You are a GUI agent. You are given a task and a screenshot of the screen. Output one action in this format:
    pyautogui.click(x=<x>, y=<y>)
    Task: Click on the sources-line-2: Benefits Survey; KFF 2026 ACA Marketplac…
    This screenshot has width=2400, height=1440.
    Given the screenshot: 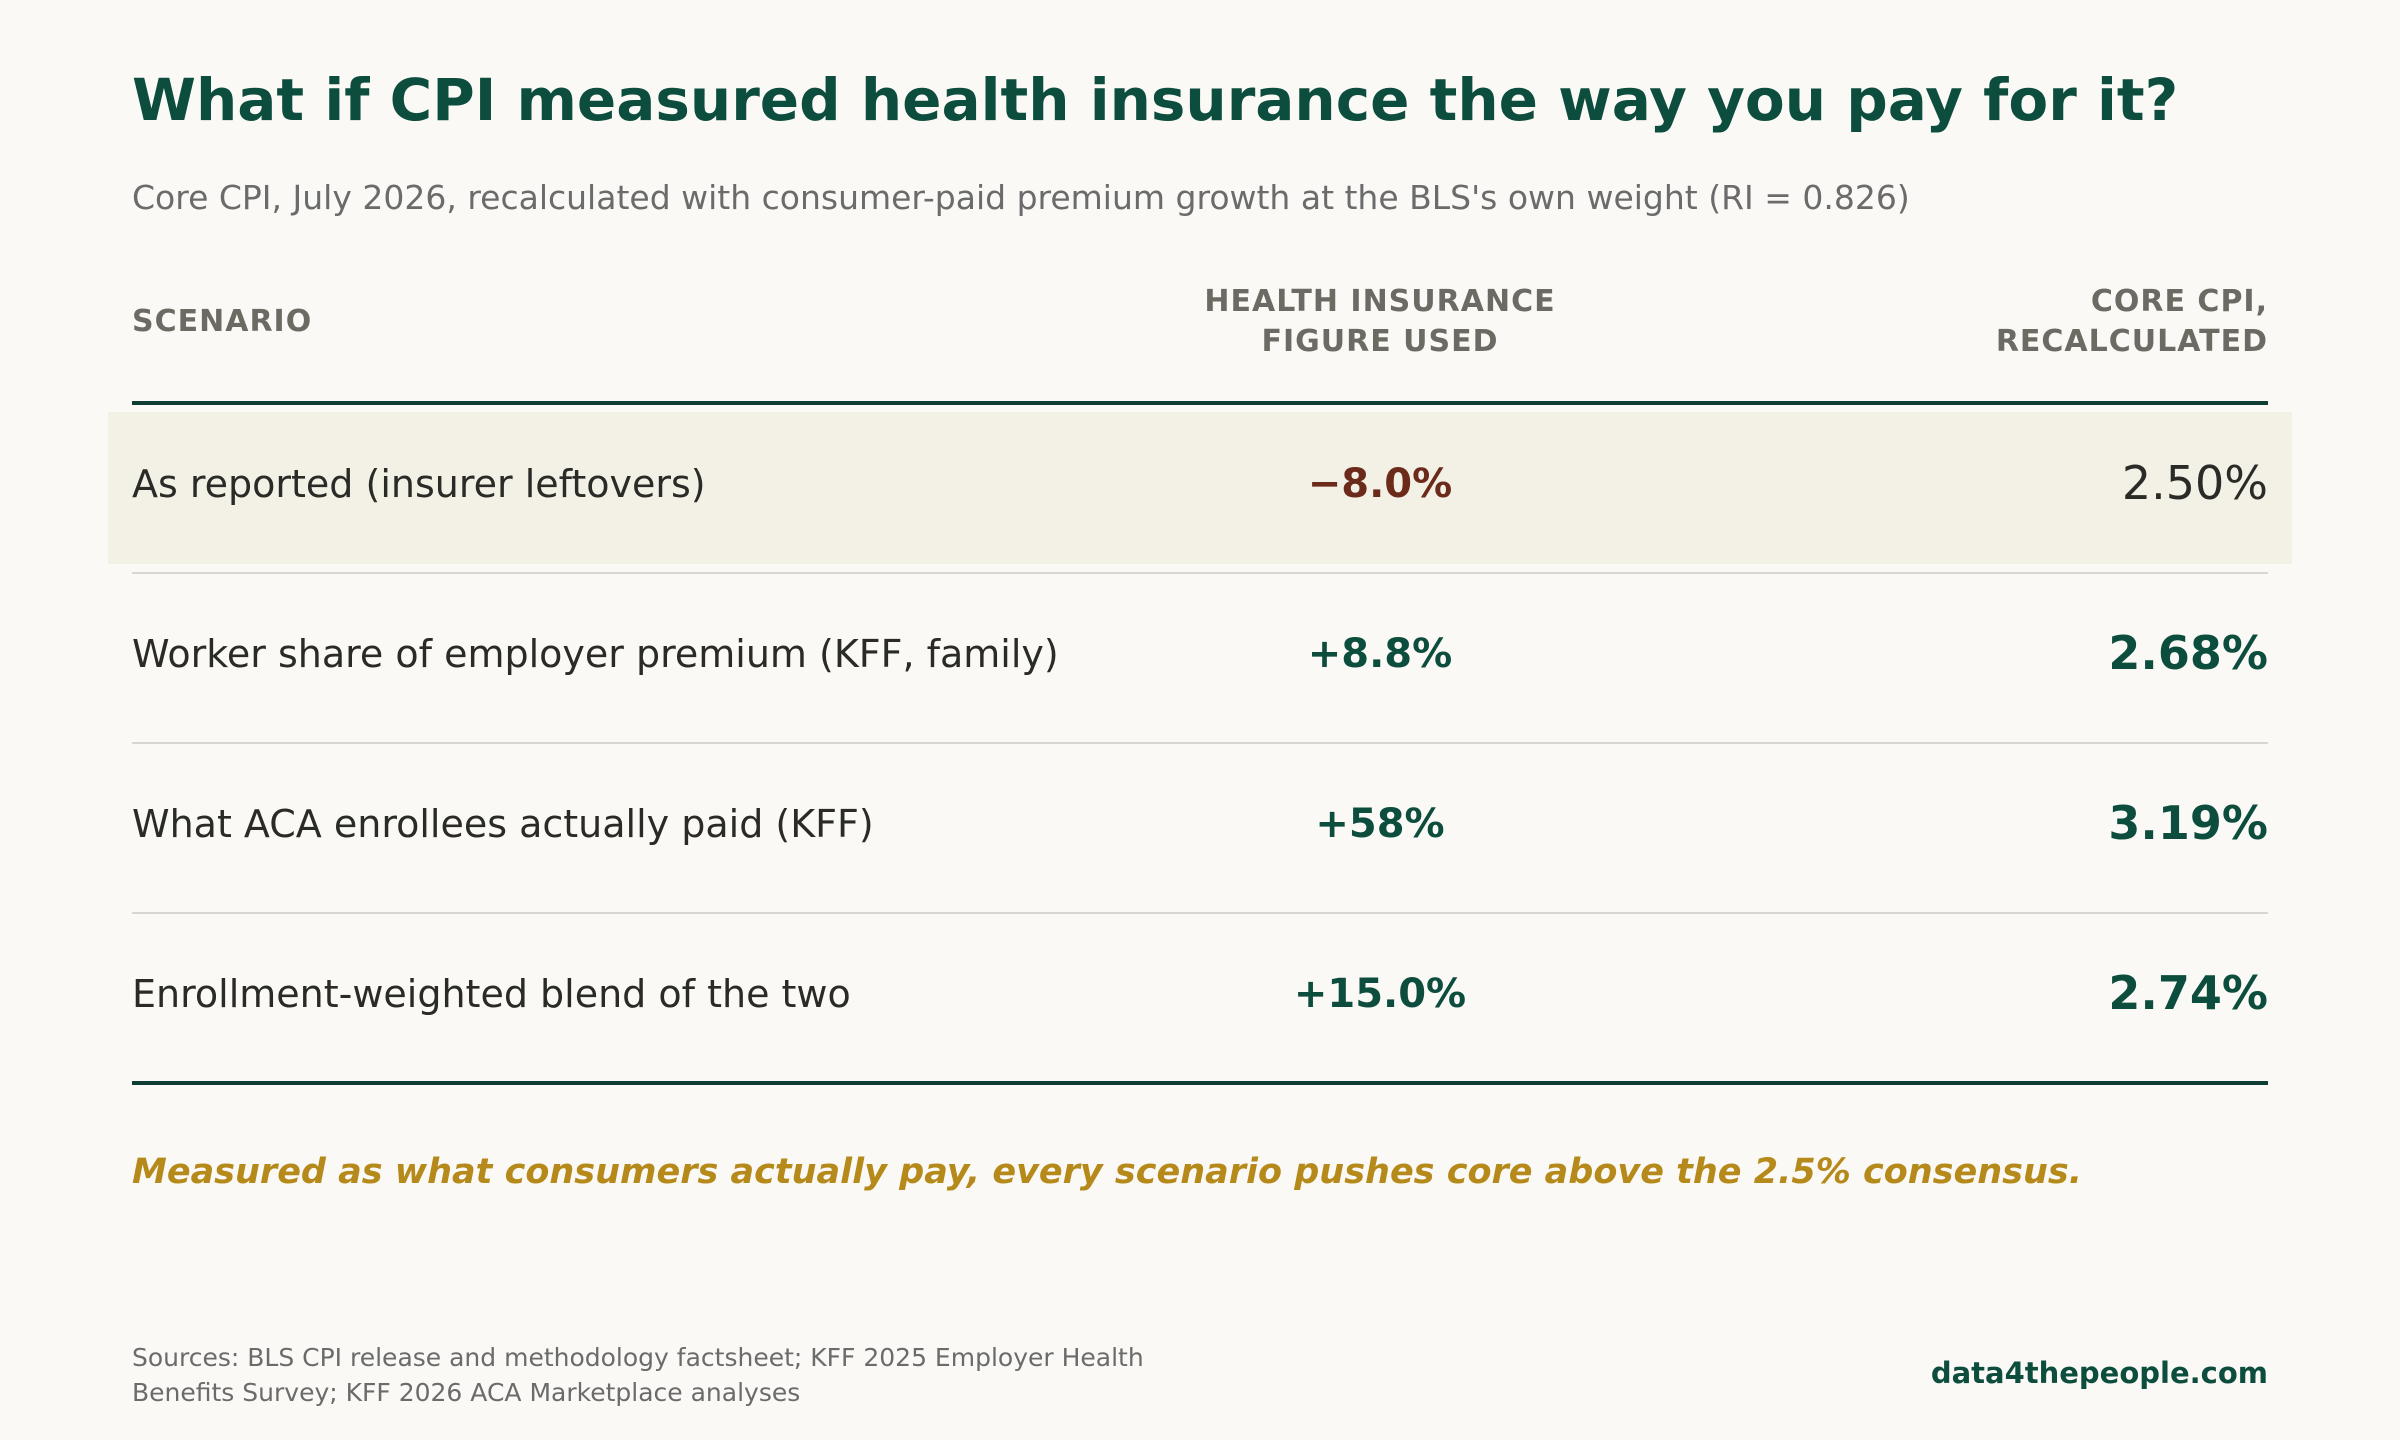 What is the action you would take?
    pyautogui.click(x=466, y=1392)
    